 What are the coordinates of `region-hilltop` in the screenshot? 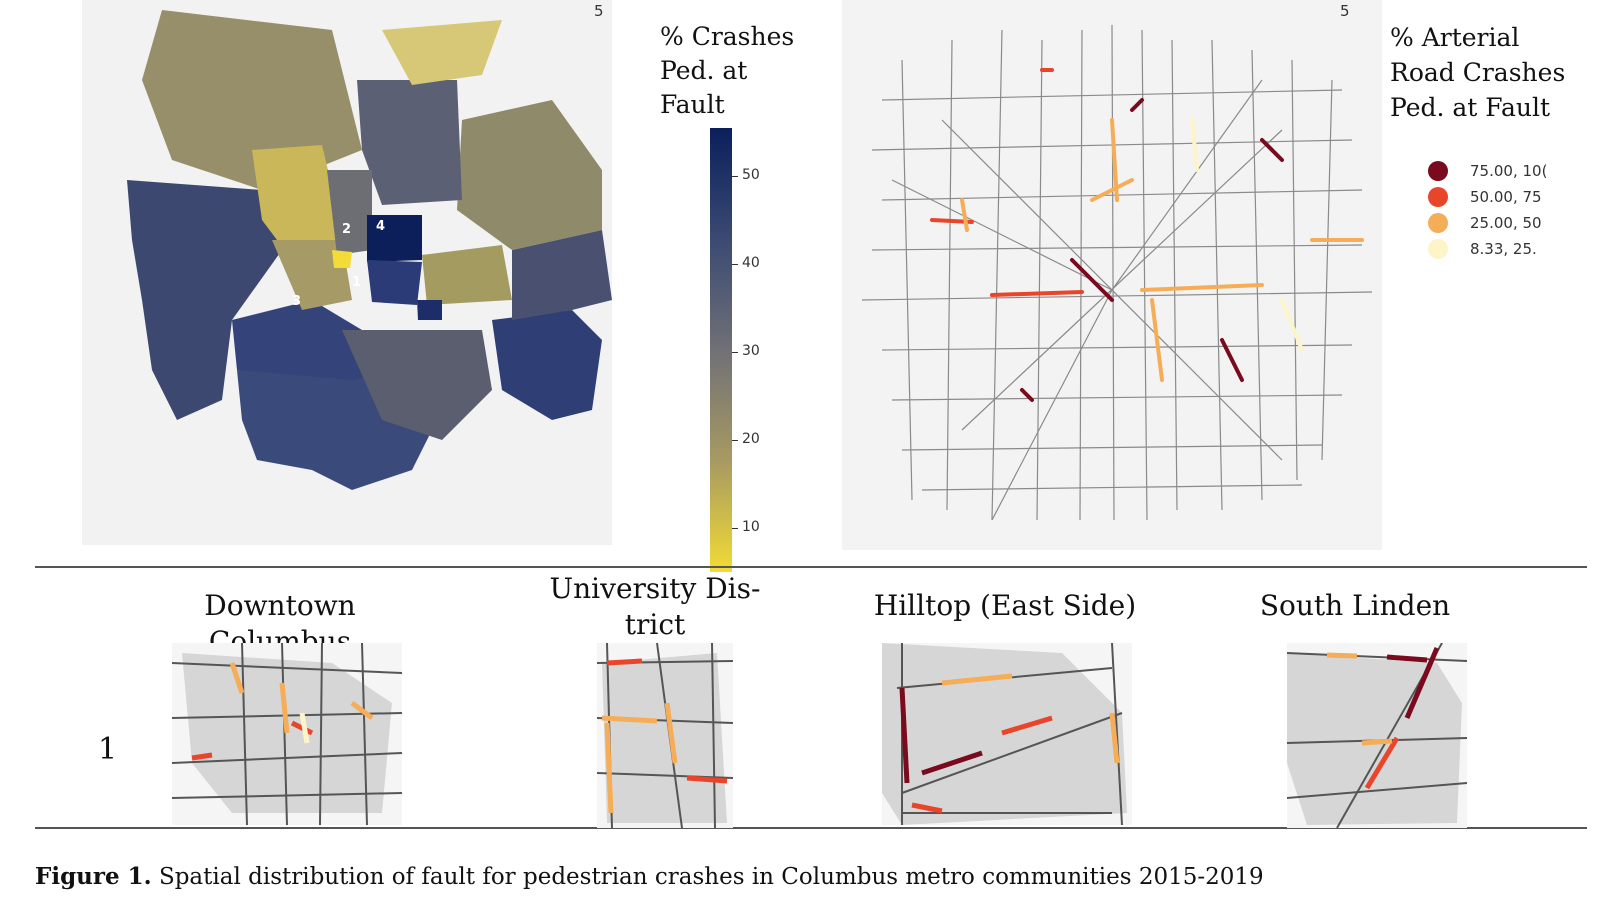 It's located at (429, 310).